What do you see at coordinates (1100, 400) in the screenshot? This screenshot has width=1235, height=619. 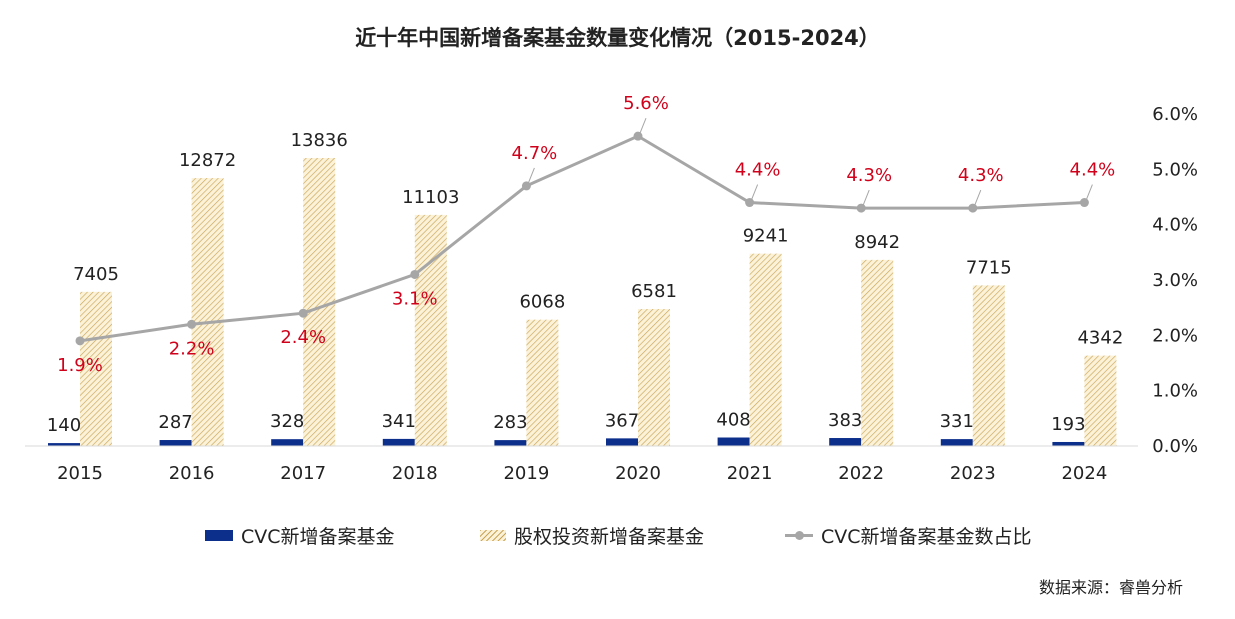 I see `bar-equity-2024` at bounding box center [1100, 400].